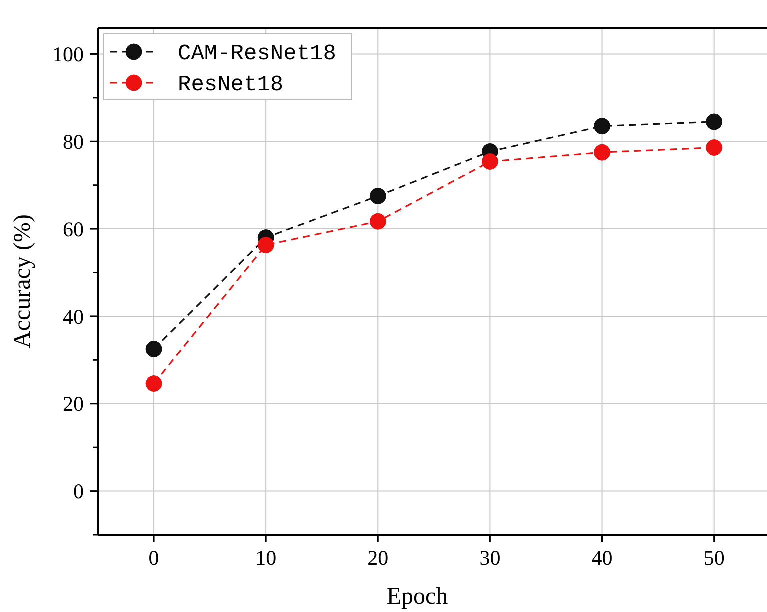  I want to click on legend-label: ResNet18, so click(231, 85).